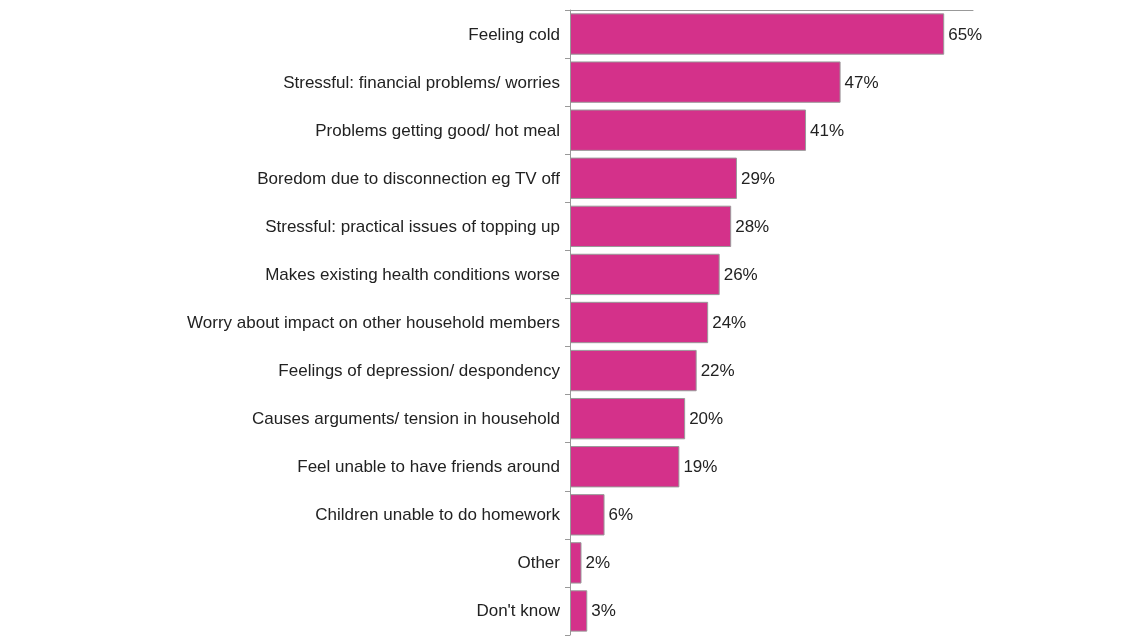  I want to click on y-tick-label: Feel unable to have friends around, so click(428, 467).